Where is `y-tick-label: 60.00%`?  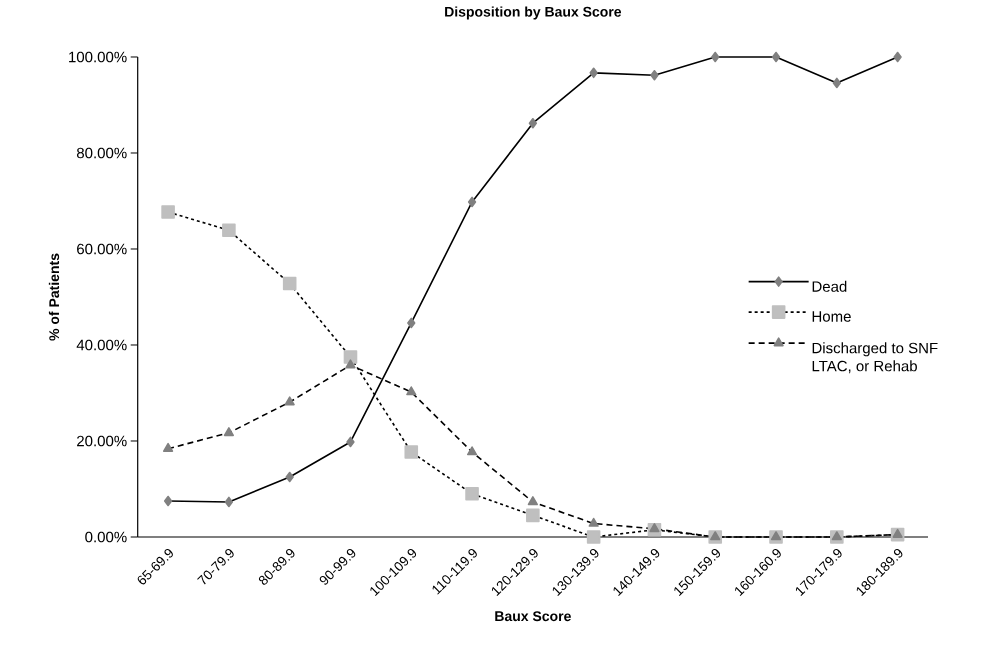
y-tick-label: 60.00% is located at coordinates (102, 249).